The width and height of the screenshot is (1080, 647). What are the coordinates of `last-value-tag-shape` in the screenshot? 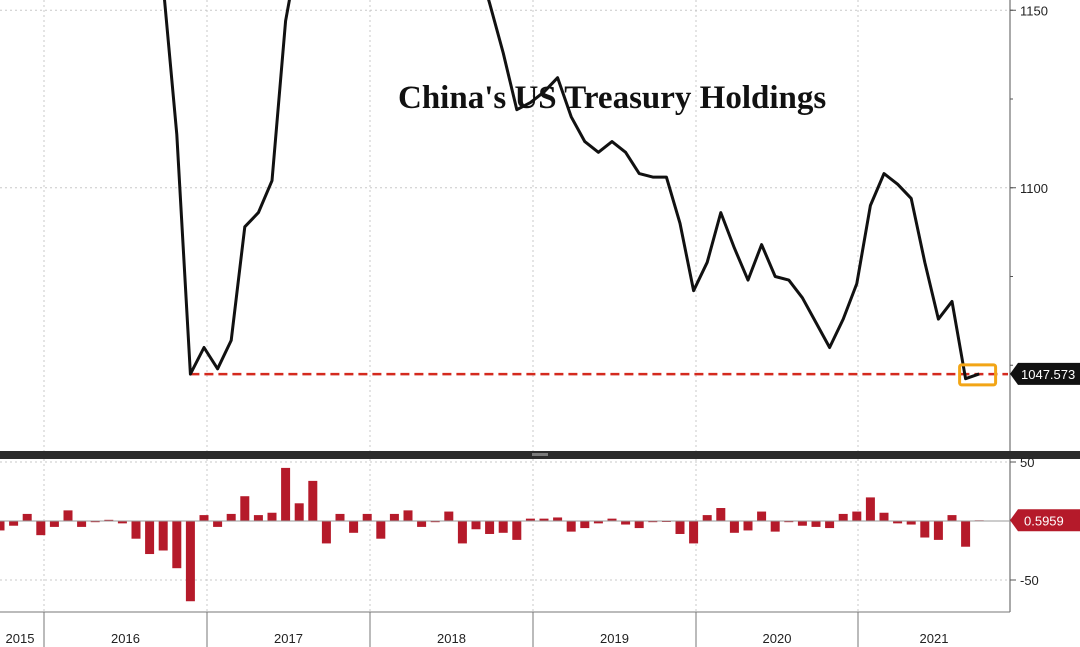 It's located at (1045, 373).